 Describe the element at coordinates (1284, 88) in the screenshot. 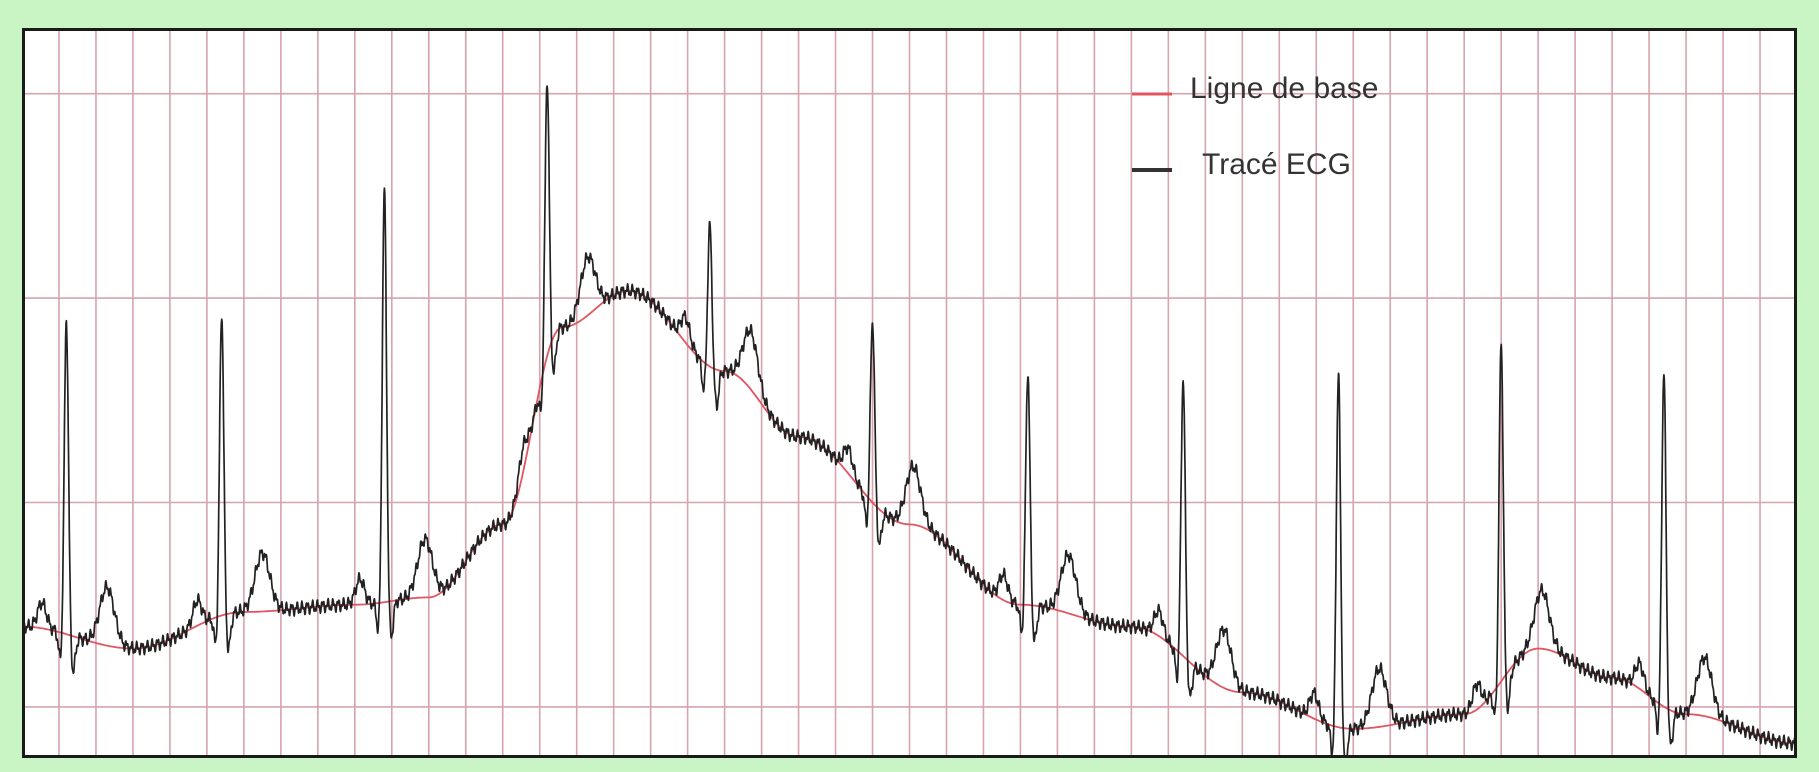

I see `legend-baseline-label: Ligne de base` at that location.